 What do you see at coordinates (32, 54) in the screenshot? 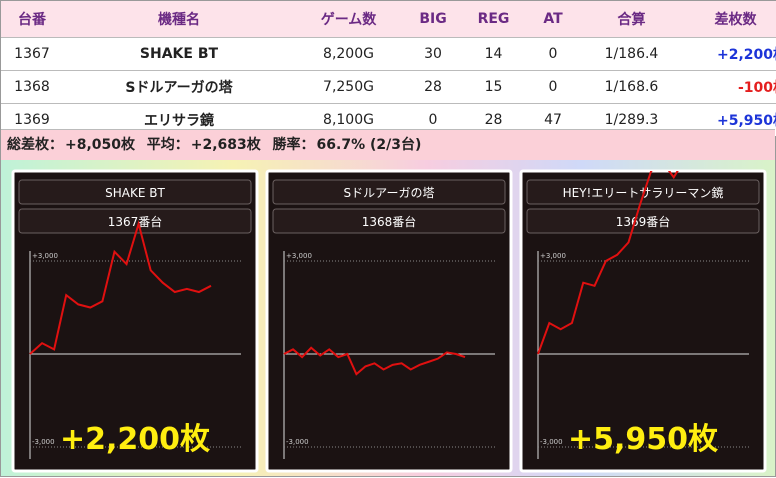
I see `table-cell: 1367` at bounding box center [32, 54].